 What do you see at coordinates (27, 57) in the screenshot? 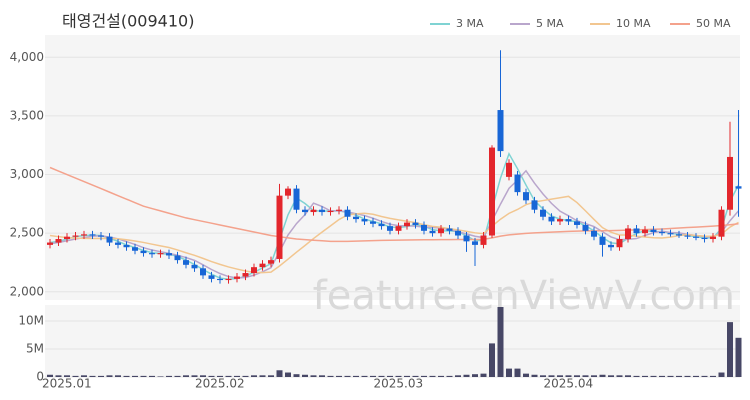
I see `y-tick-label: 4,000` at bounding box center [27, 57].